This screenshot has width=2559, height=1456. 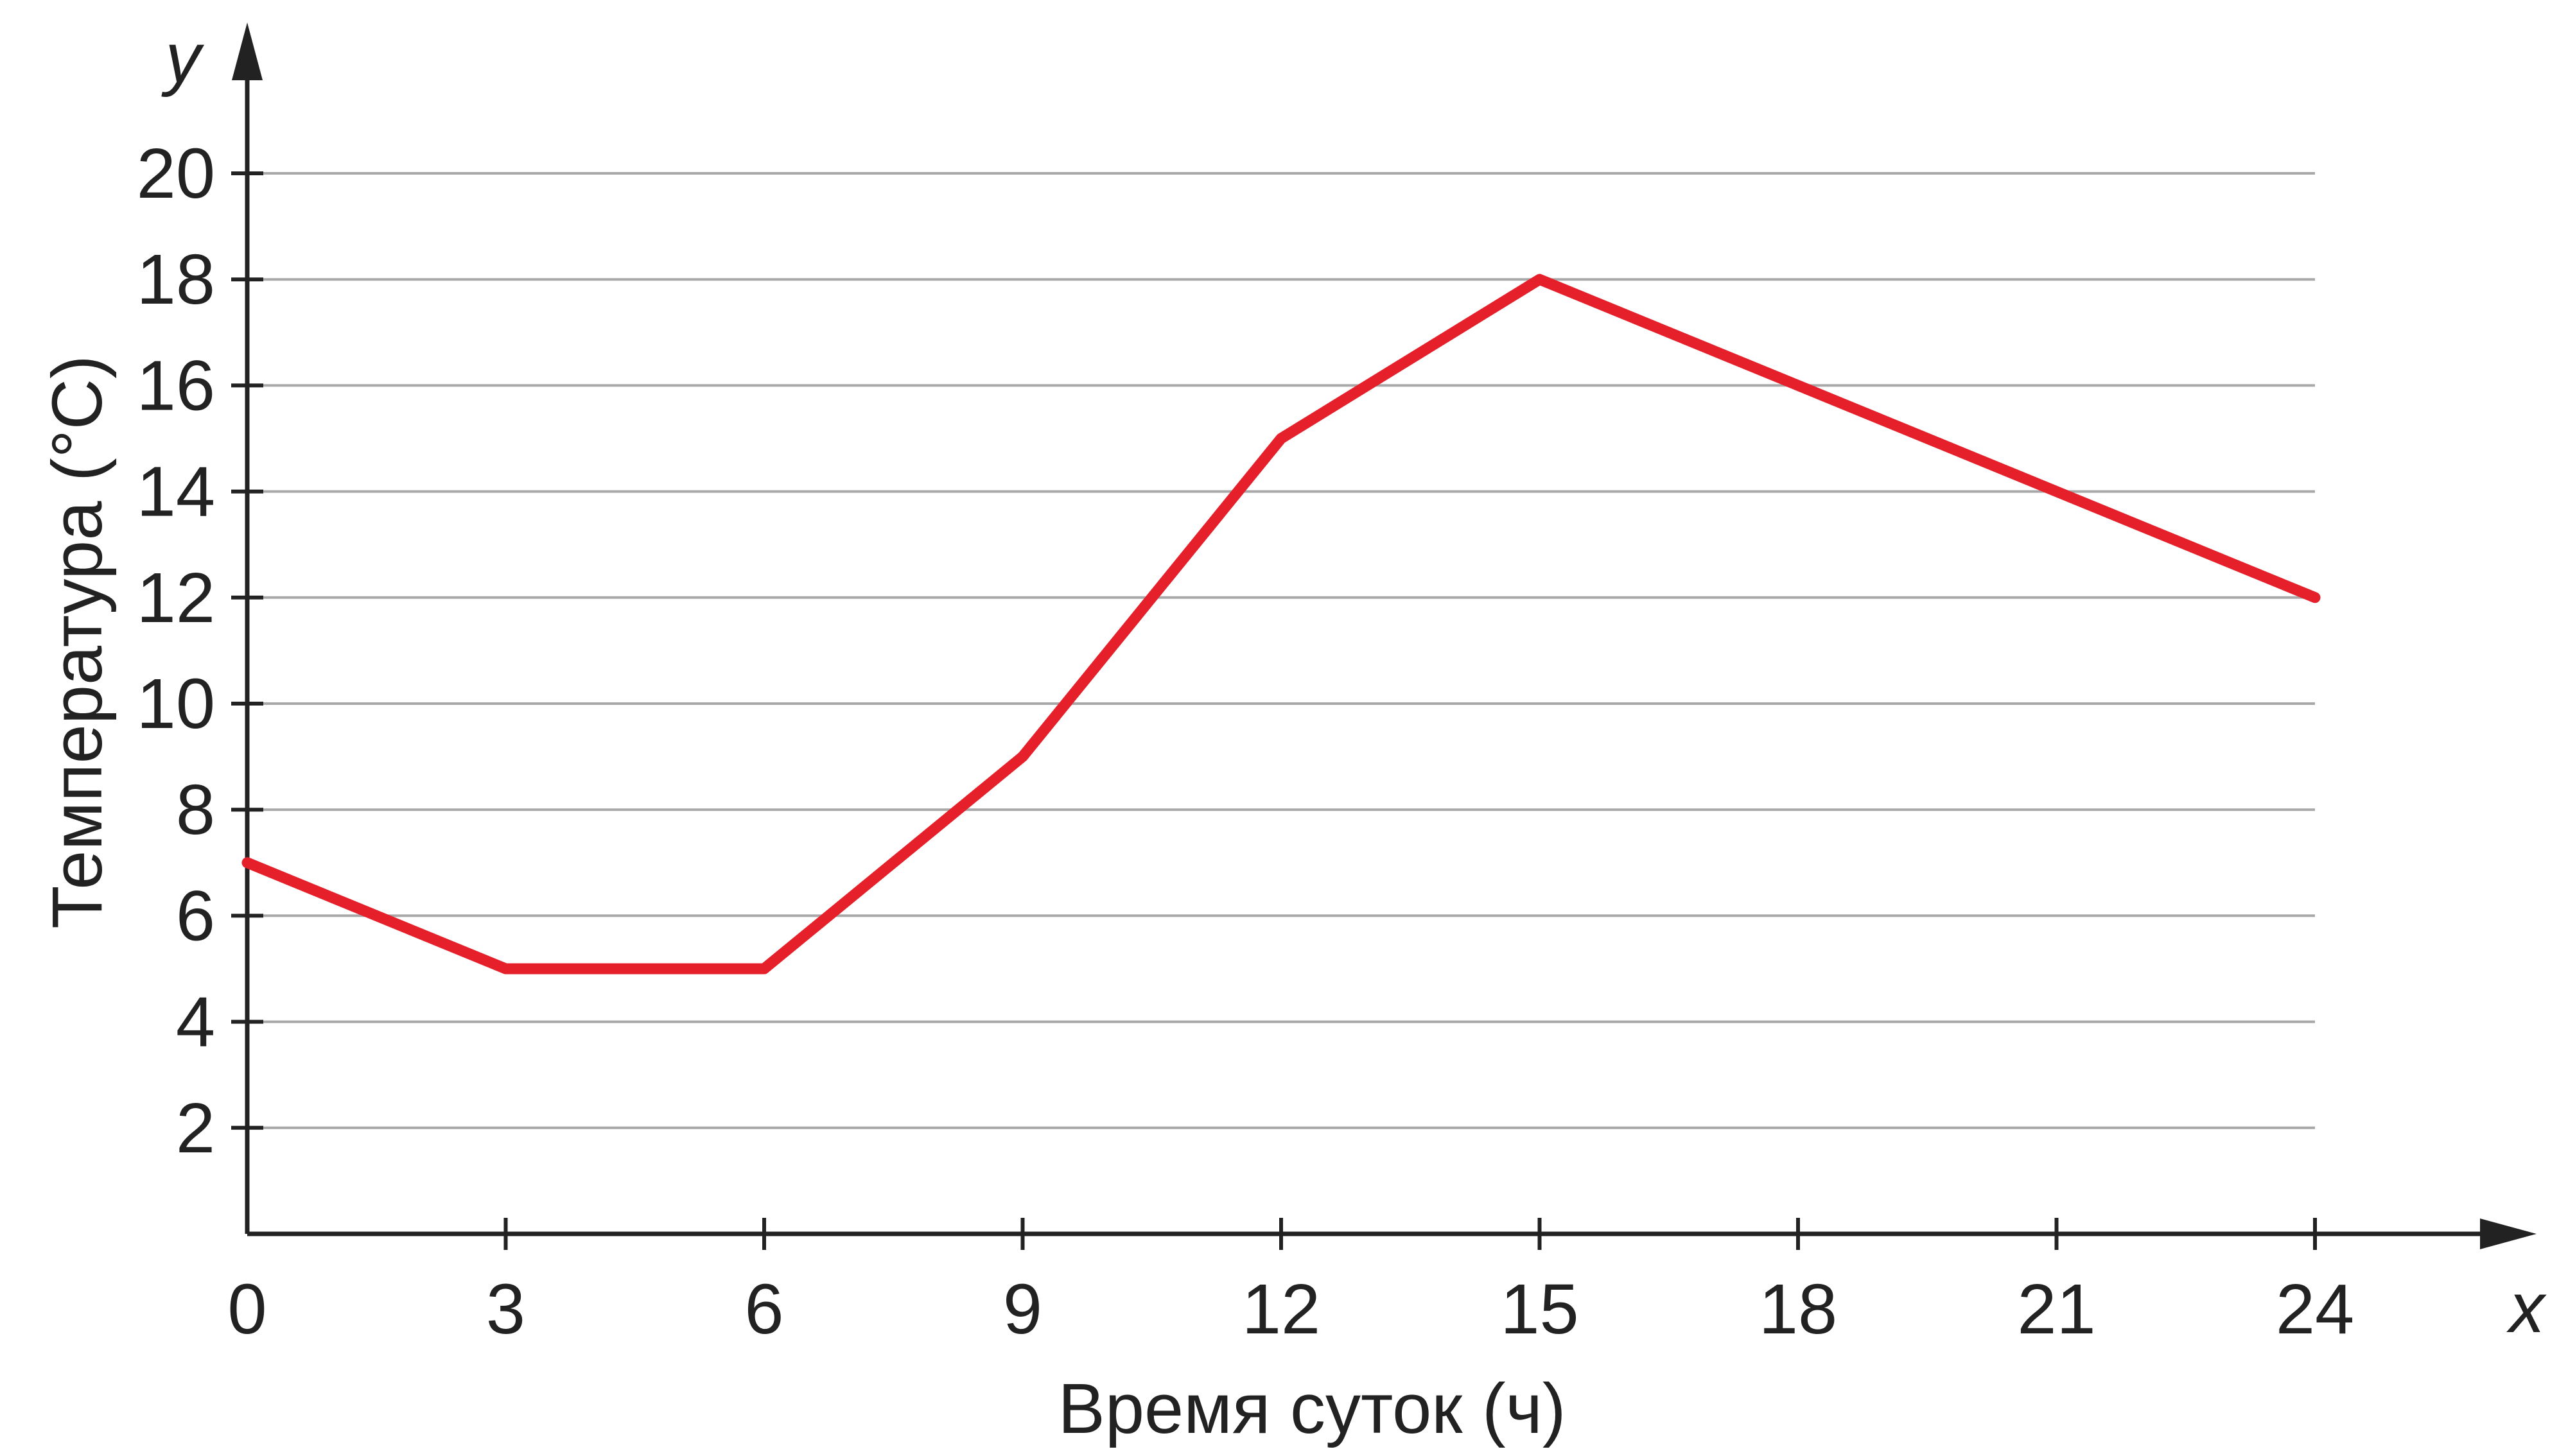 What do you see at coordinates (1539, 1309) in the screenshot?
I see `x-tick-label: 15` at bounding box center [1539, 1309].